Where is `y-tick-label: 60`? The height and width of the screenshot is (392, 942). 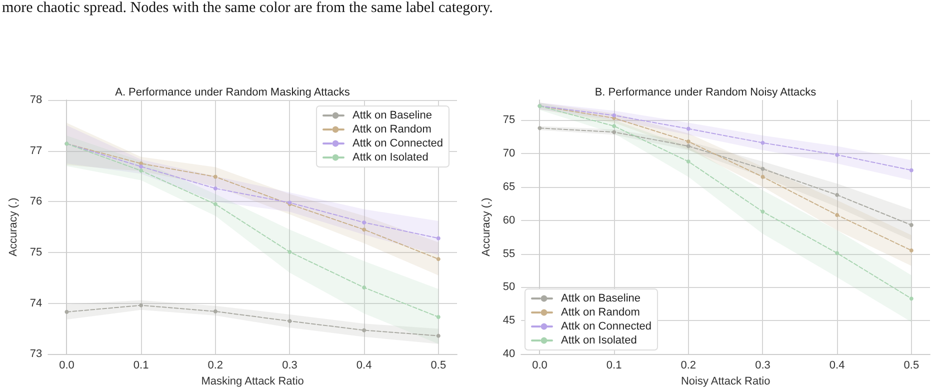 y-tick-label: 60 is located at coordinates (509, 220).